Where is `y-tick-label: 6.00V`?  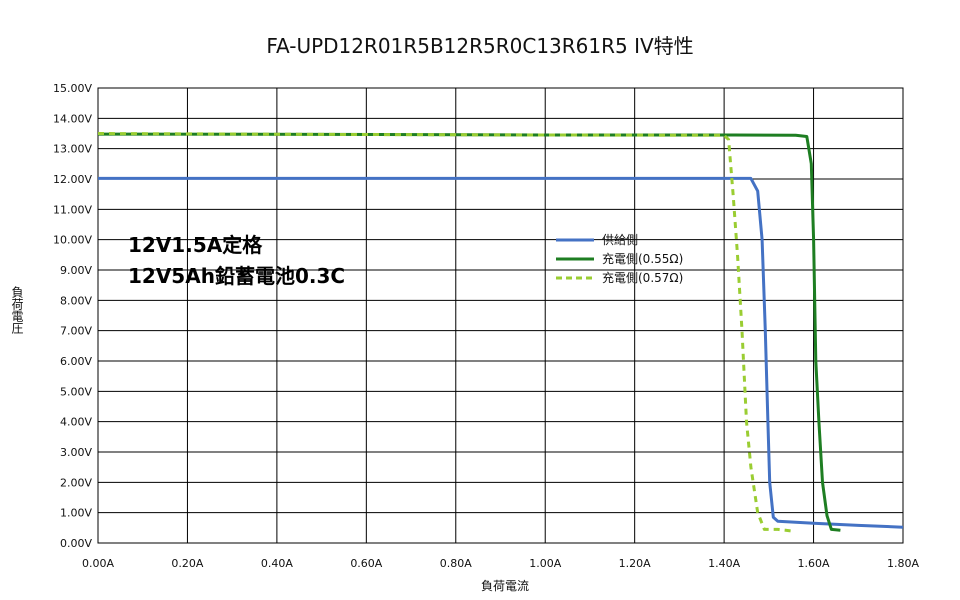 y-tick-label: 6.00V is located at coordinates (76, 361).